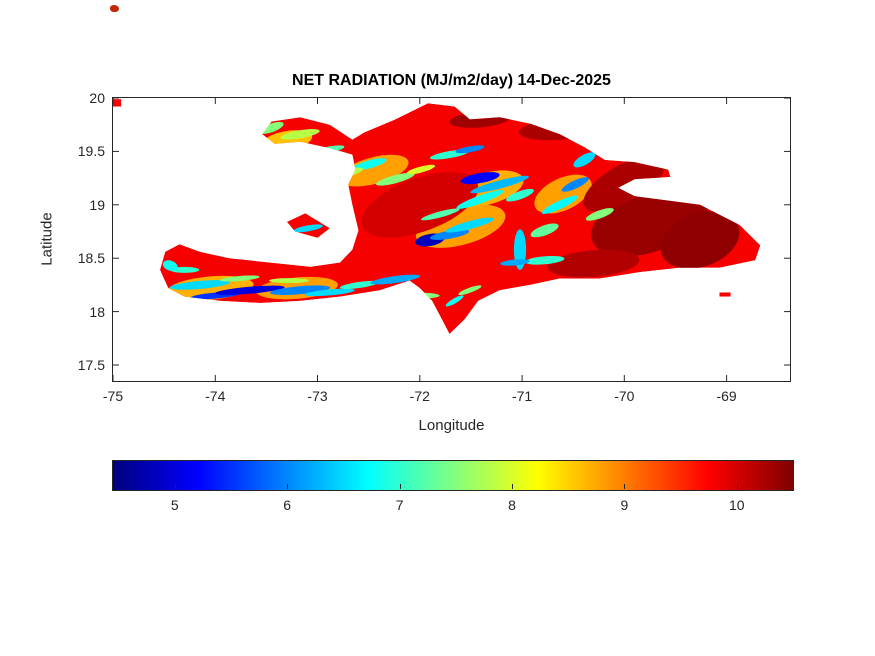  Describe the element at coordinates (113, 396) in the screenshot. I see `x-tick-label: -75` at that location.